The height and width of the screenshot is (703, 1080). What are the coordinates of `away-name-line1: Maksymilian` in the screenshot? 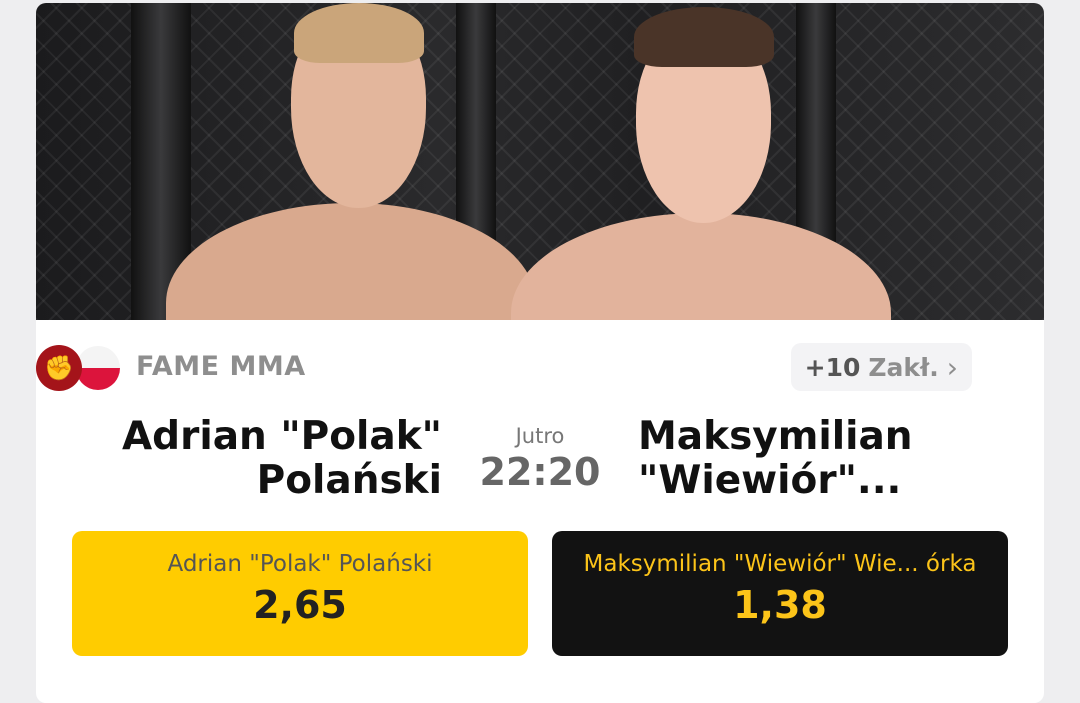 It's located at (775, 436).